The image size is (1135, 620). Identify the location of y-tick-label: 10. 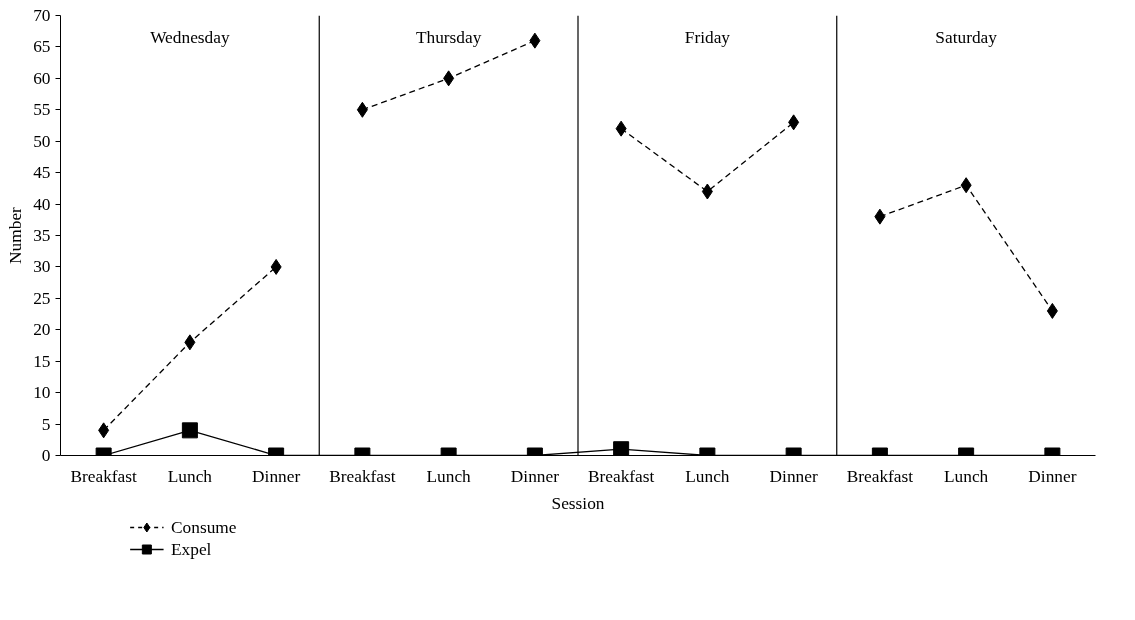
(42, 393).